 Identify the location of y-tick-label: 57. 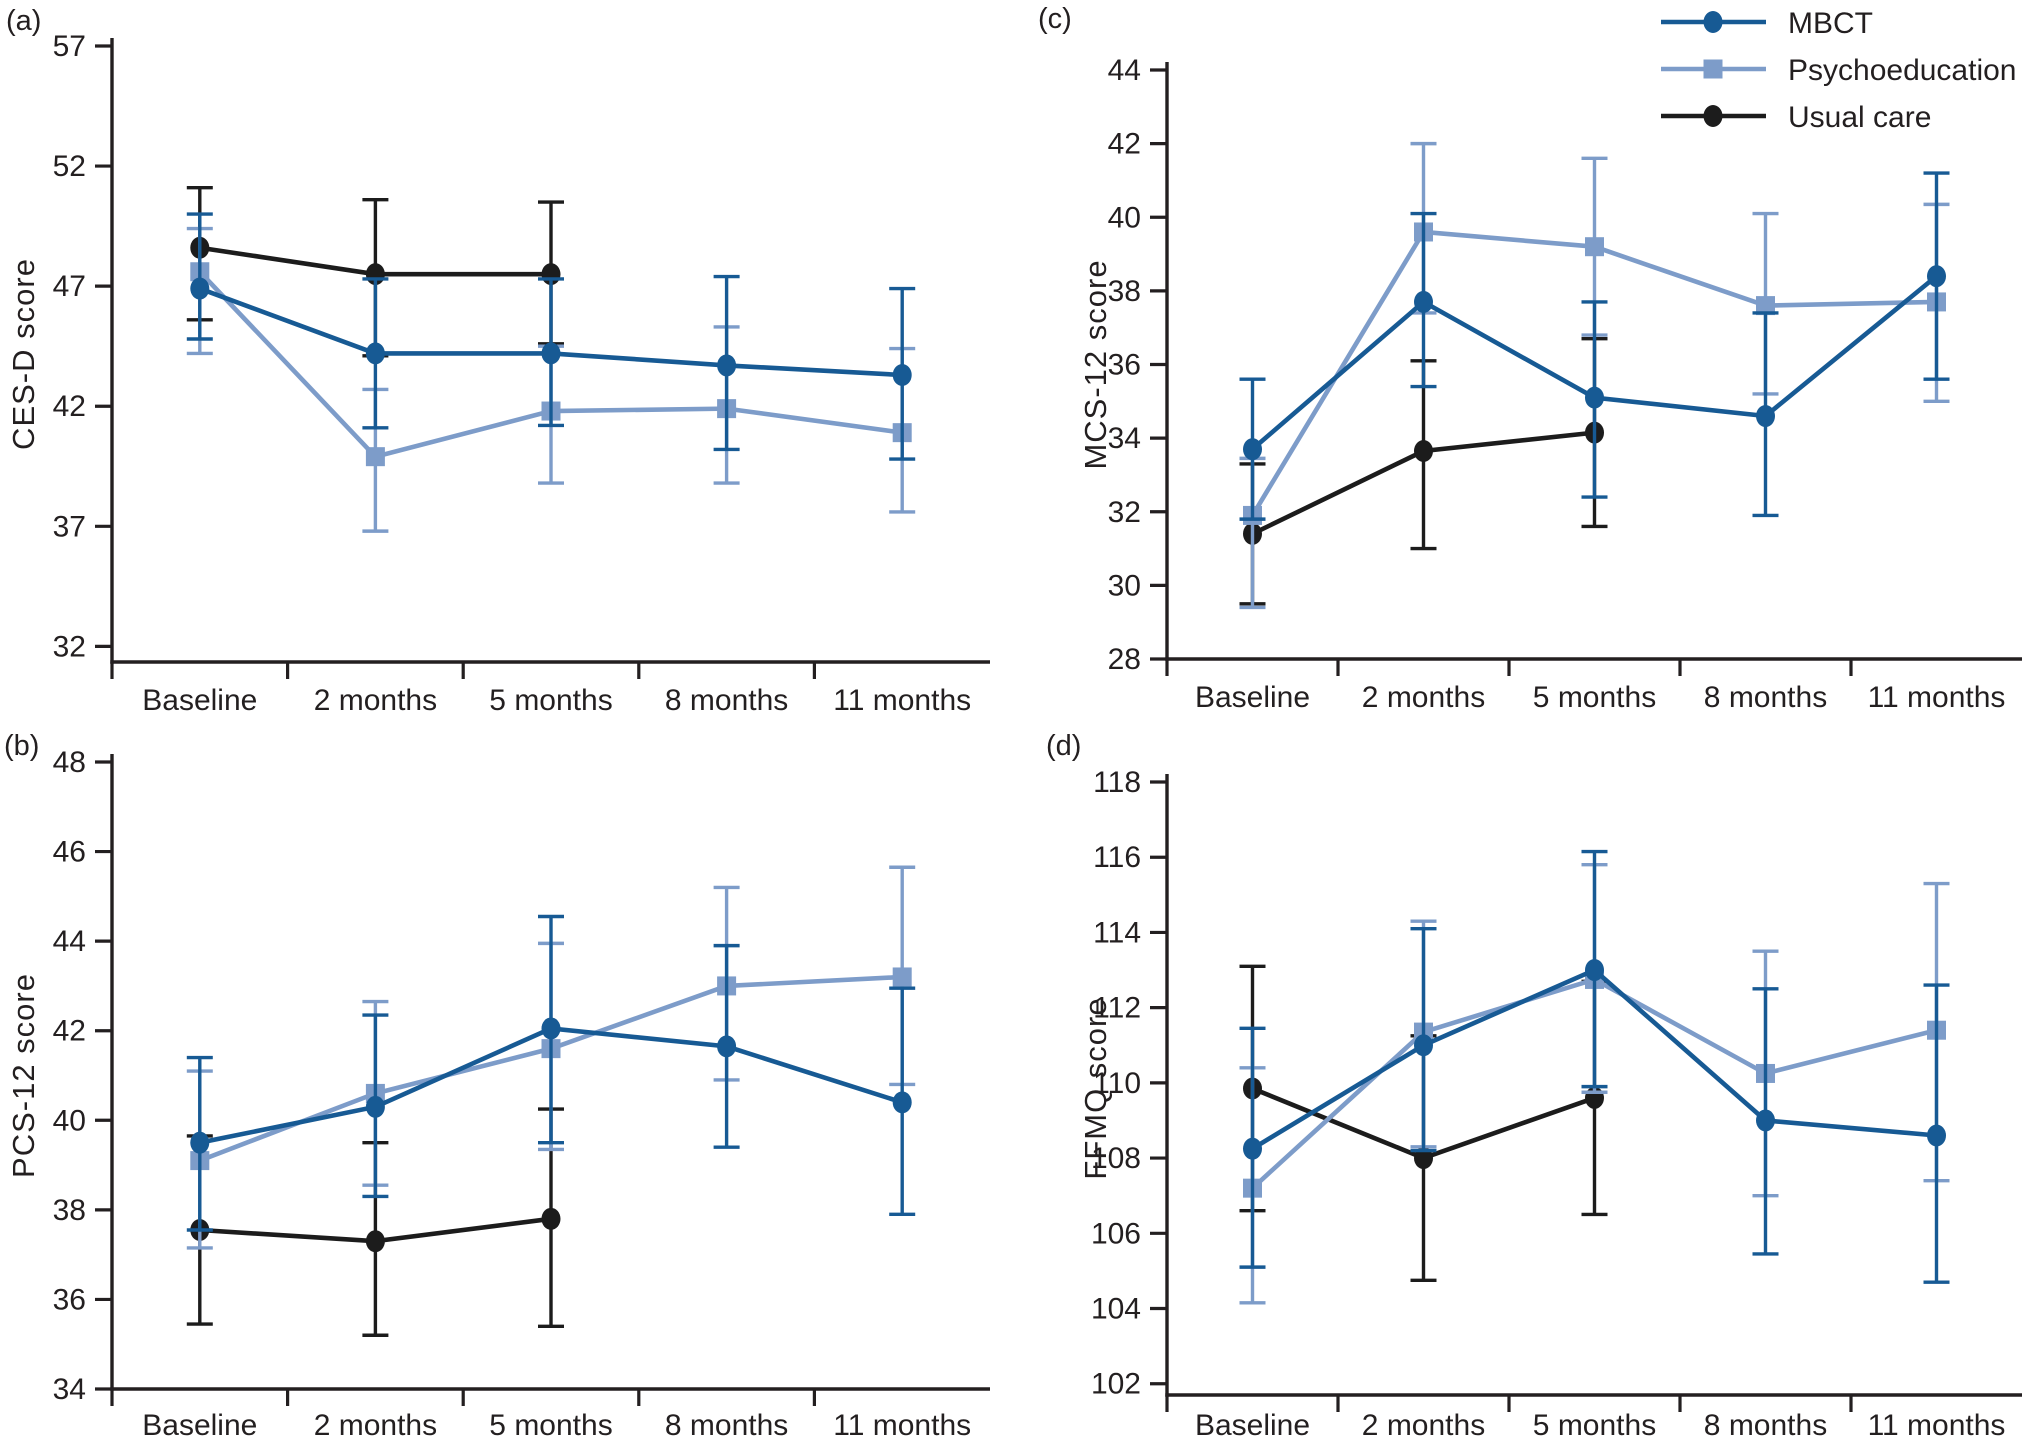
(69, 46).